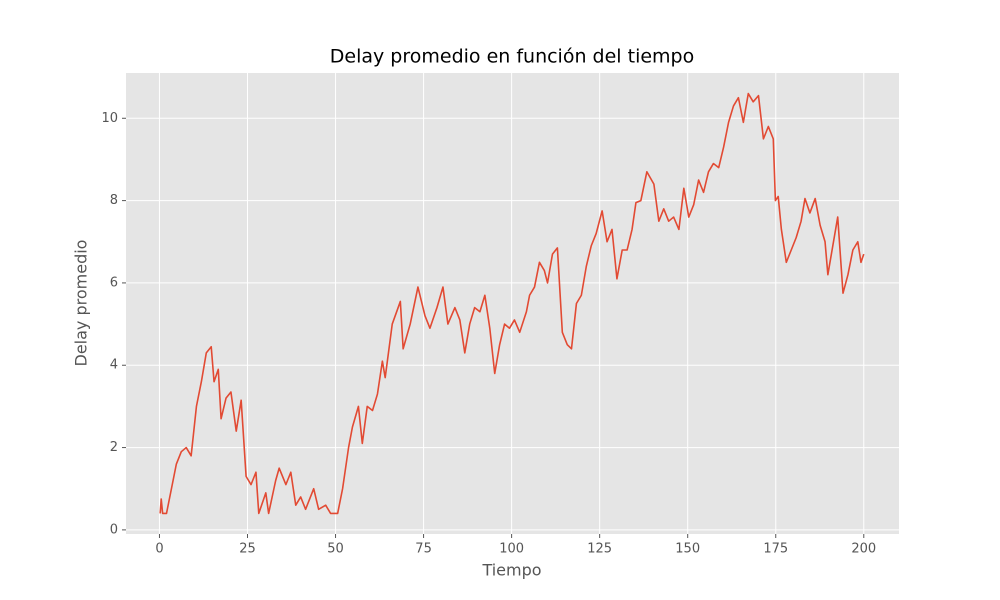 Image resolution: width=1000 pixels, height=600 pixels. I want to click on y-tick-label: 2, so click(114, 447).